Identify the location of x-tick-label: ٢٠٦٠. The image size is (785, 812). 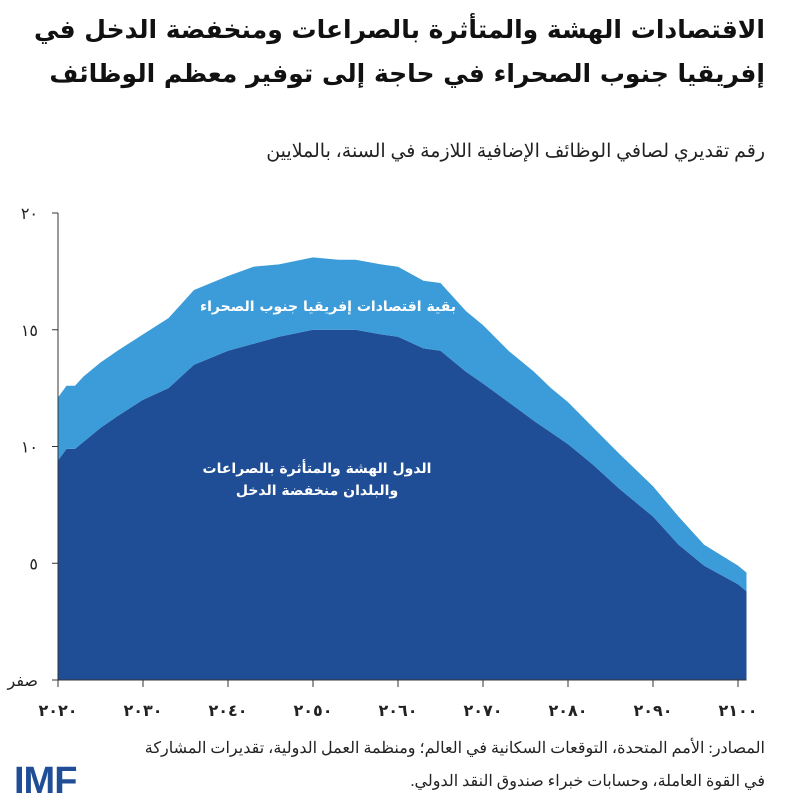
(397, 710).